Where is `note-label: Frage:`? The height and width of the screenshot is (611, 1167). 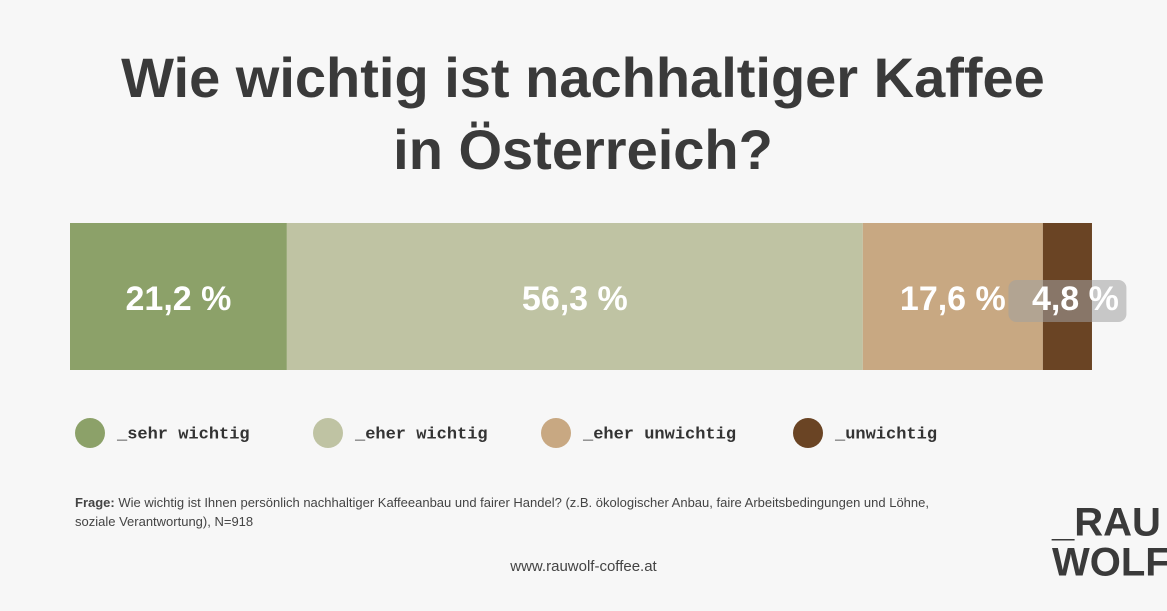 note-label: Frage: is located at coordinates (95, 502).